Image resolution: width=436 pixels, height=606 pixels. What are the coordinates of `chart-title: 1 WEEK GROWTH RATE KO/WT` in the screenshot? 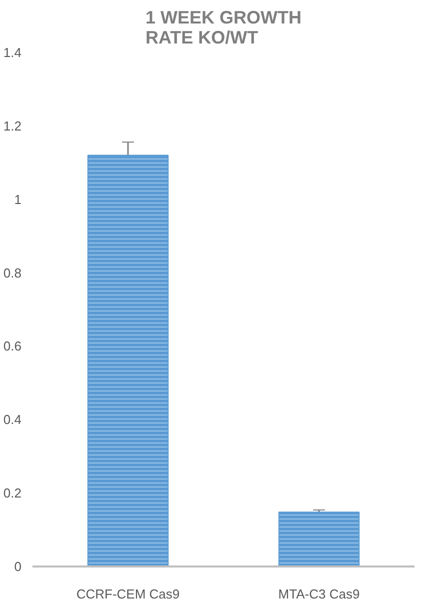 It's located at (224, 28).